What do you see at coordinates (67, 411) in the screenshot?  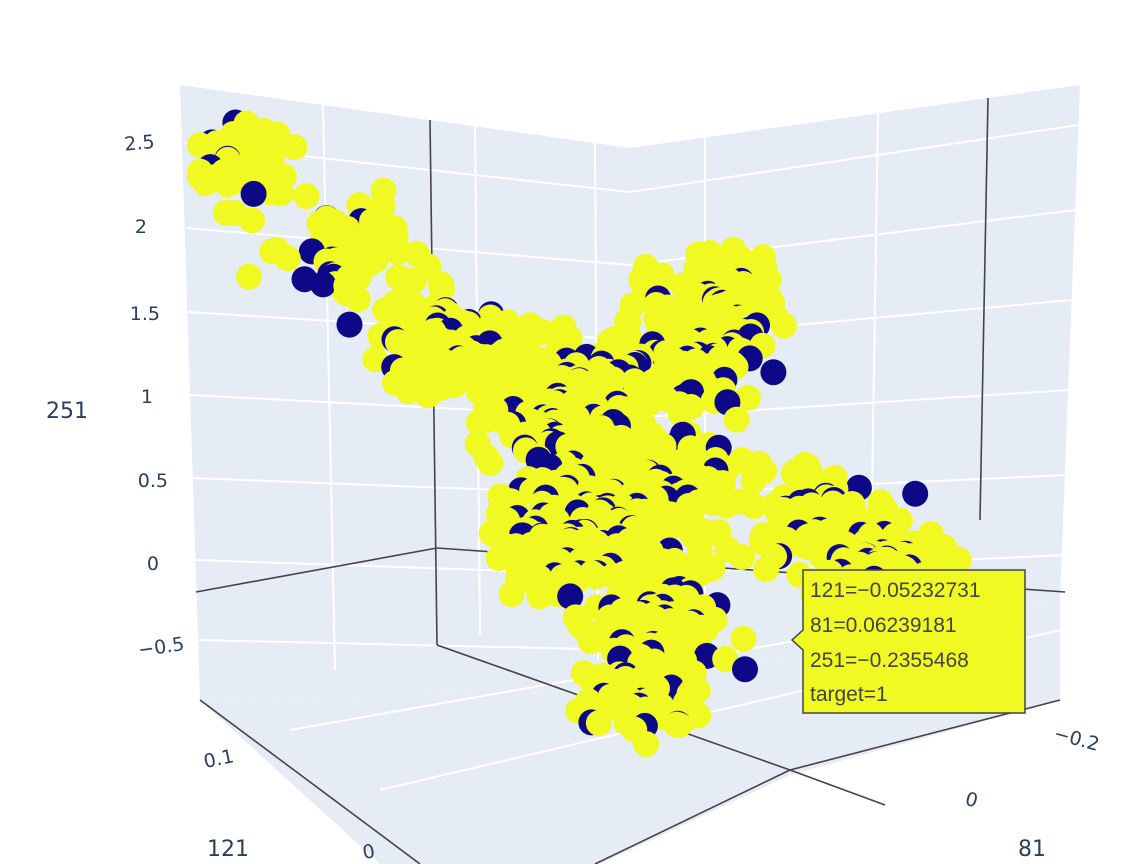 I see `z-axis-title: 251` at bounding box center [67, 411].